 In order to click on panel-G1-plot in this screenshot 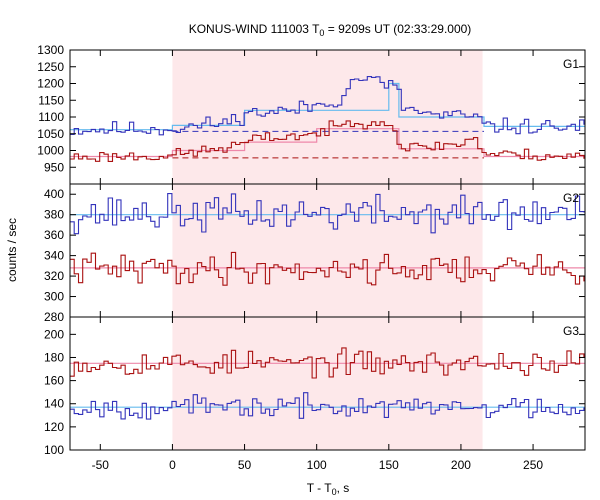, I will do `click(327, 119)`.